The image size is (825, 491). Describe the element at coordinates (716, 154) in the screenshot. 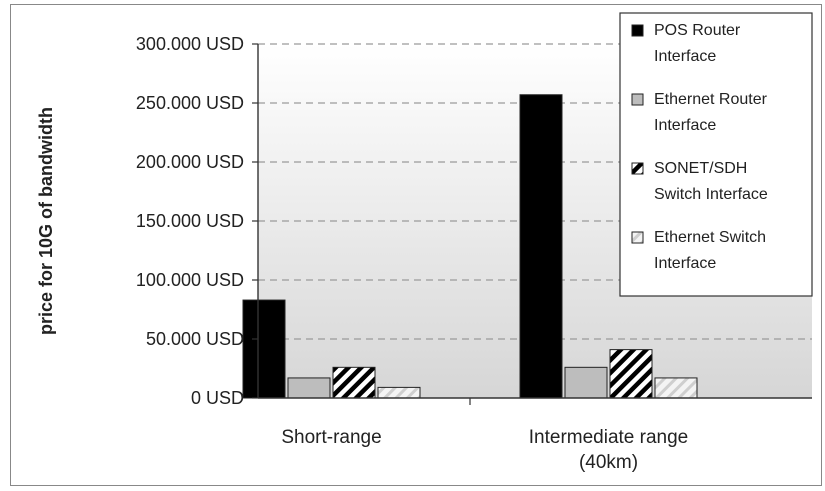

I see `legend-box` at that location.